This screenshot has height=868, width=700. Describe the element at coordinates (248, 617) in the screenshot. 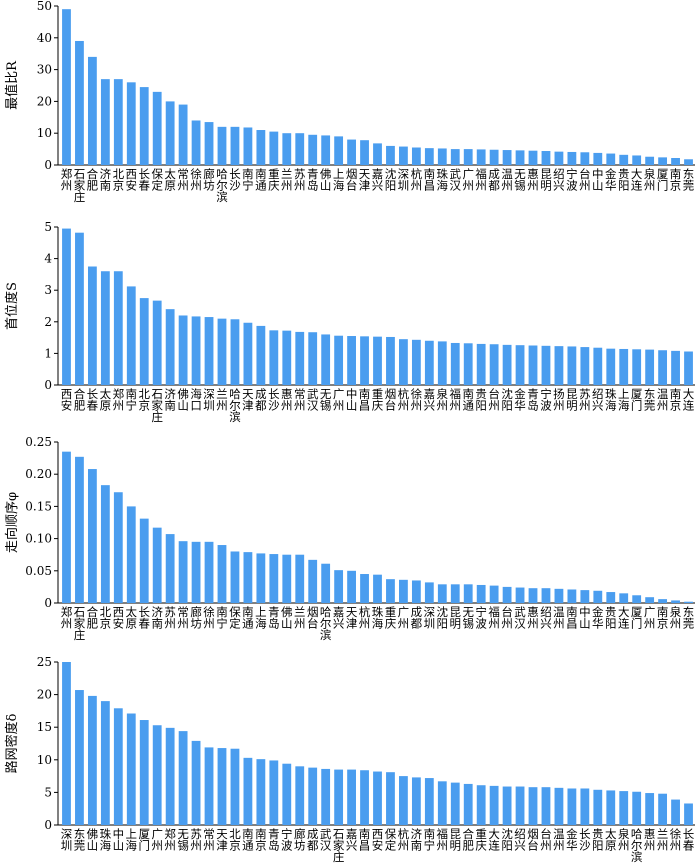

I see `x-tick-label: 南通` at that location.